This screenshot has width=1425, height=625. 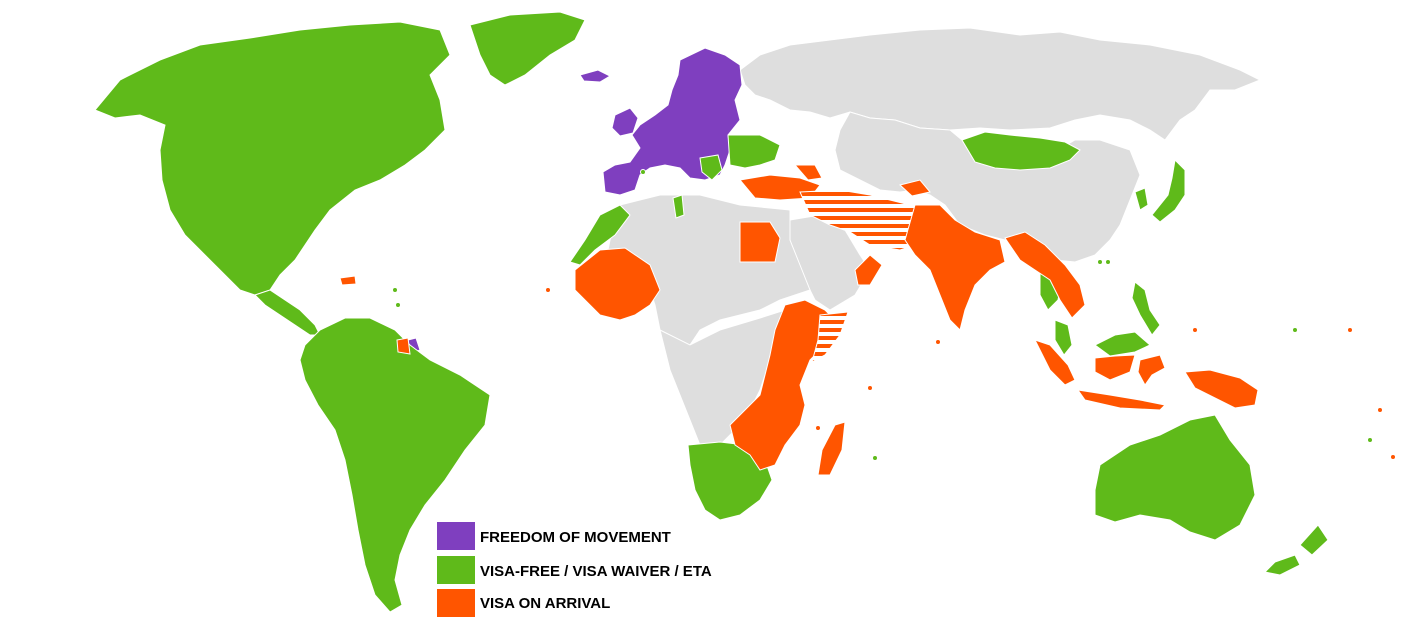 I want to click on legend-label-arrival: VISA ON ARRIVAL, so click(x=545, y=603).